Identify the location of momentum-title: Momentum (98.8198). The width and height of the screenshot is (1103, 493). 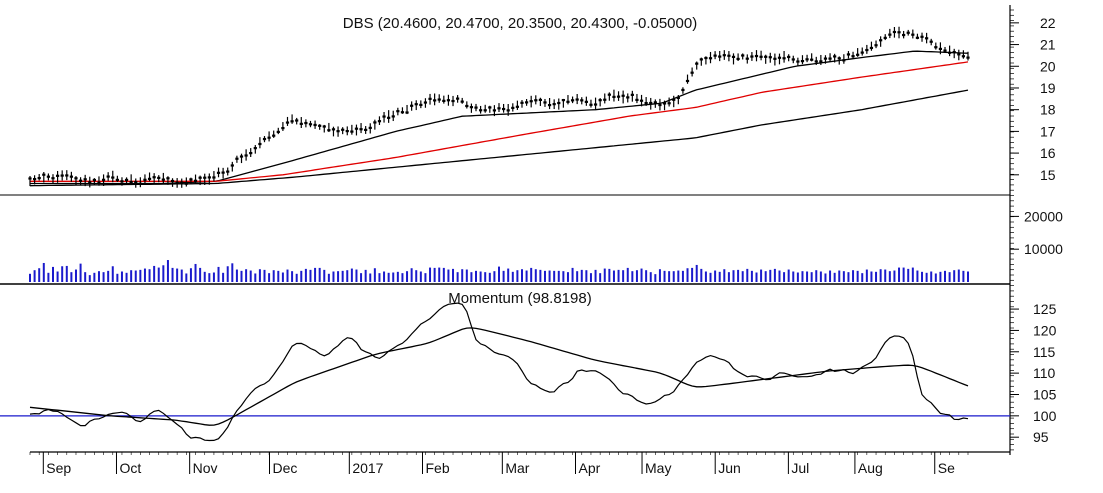
(519, 298).